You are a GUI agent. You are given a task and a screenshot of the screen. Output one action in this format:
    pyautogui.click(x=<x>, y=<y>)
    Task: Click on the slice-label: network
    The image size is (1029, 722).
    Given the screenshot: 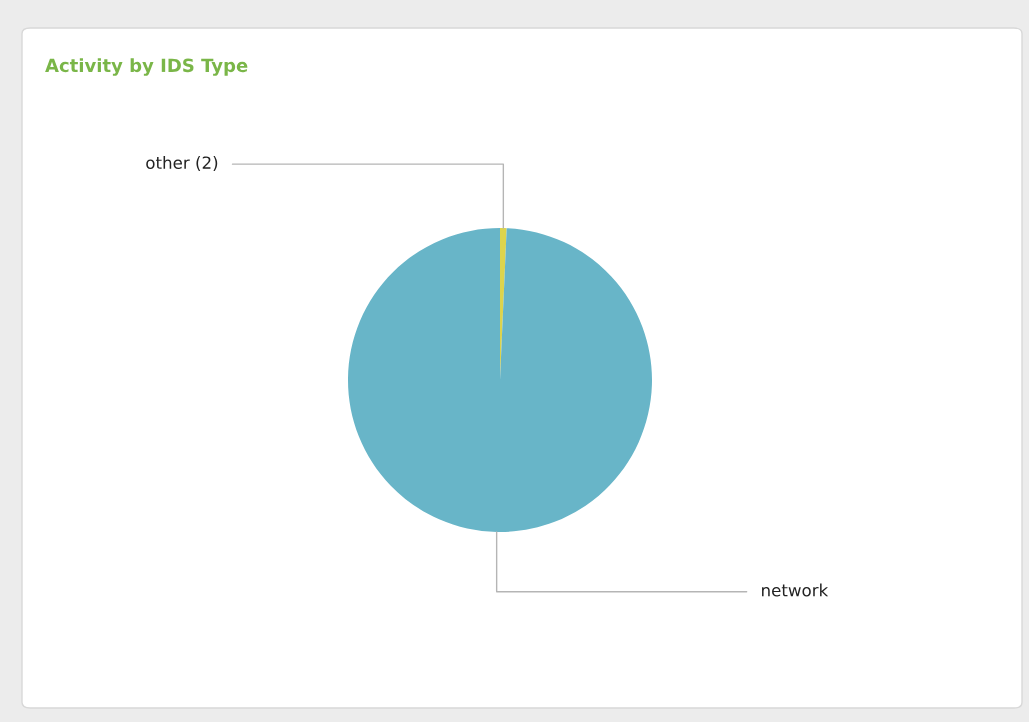 What is the action you would take?
    pyautogui.click(x=795, y=590)
    